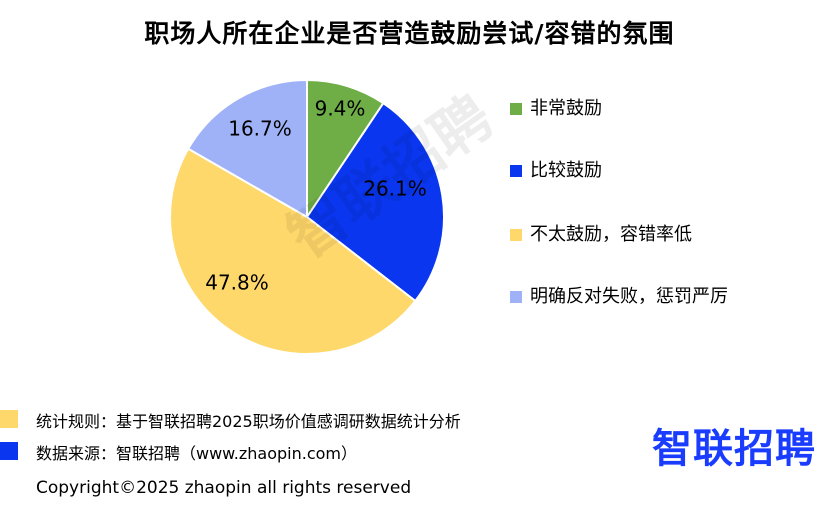  I want to click on legend-label: 非常鼓励, so click(566, 108).